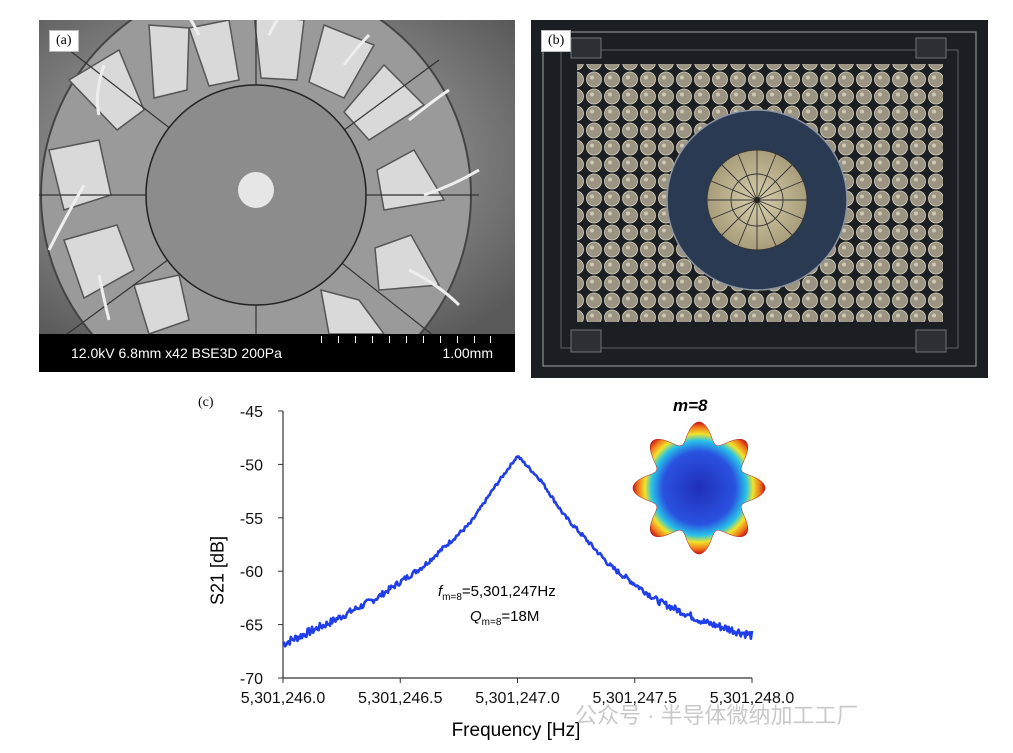 This screenshot has height=753, width=1013. Describe the element at coordinates (491, 622) in the screenshot. I see `q-subscript: m=8` at that location.